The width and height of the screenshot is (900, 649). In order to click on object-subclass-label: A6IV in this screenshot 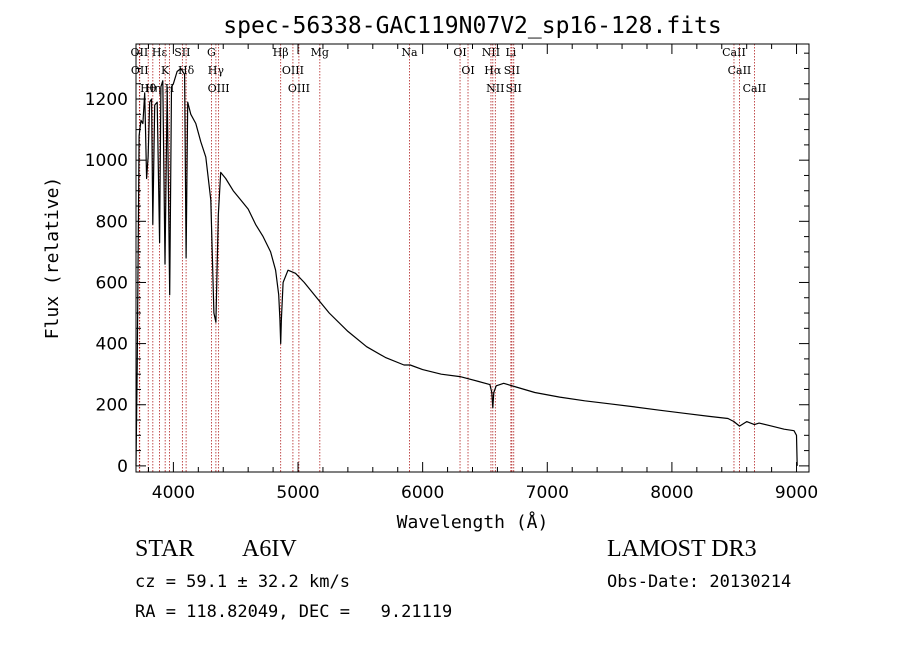, I will do `click(269, 549)`.